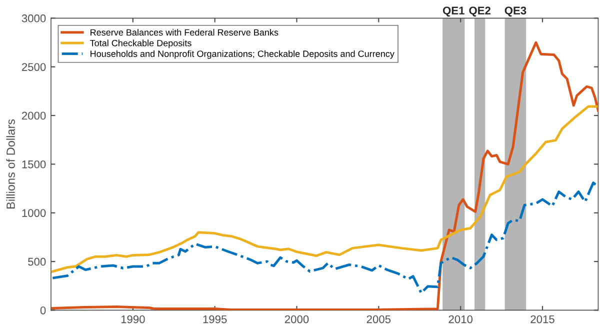  I want to click on x-tick-label: 1990, so click(133, 319).